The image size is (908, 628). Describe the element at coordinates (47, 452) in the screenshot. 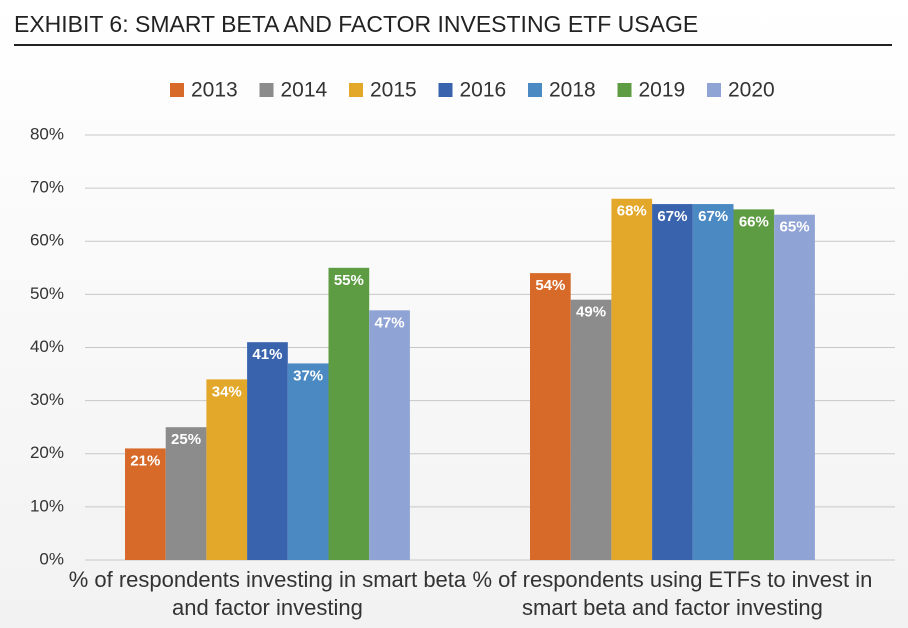

I see `y-tick-label: 20%` at that location.